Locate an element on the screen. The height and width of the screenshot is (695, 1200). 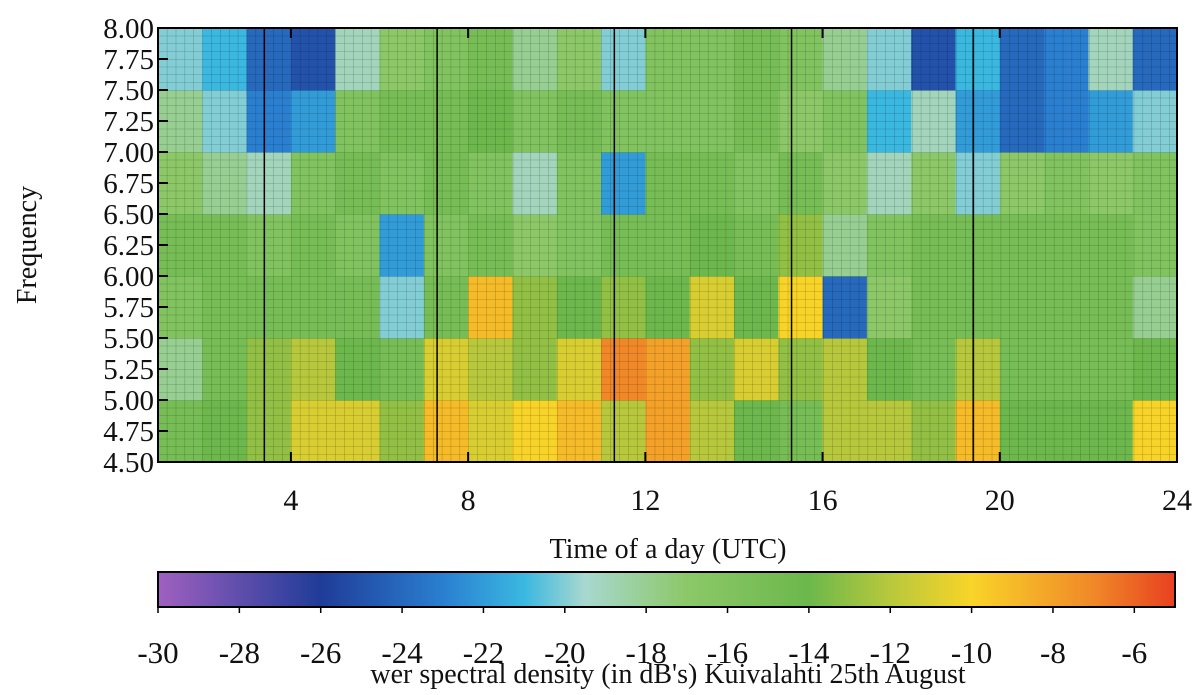
colorbar is located at coordinates (666, 589).